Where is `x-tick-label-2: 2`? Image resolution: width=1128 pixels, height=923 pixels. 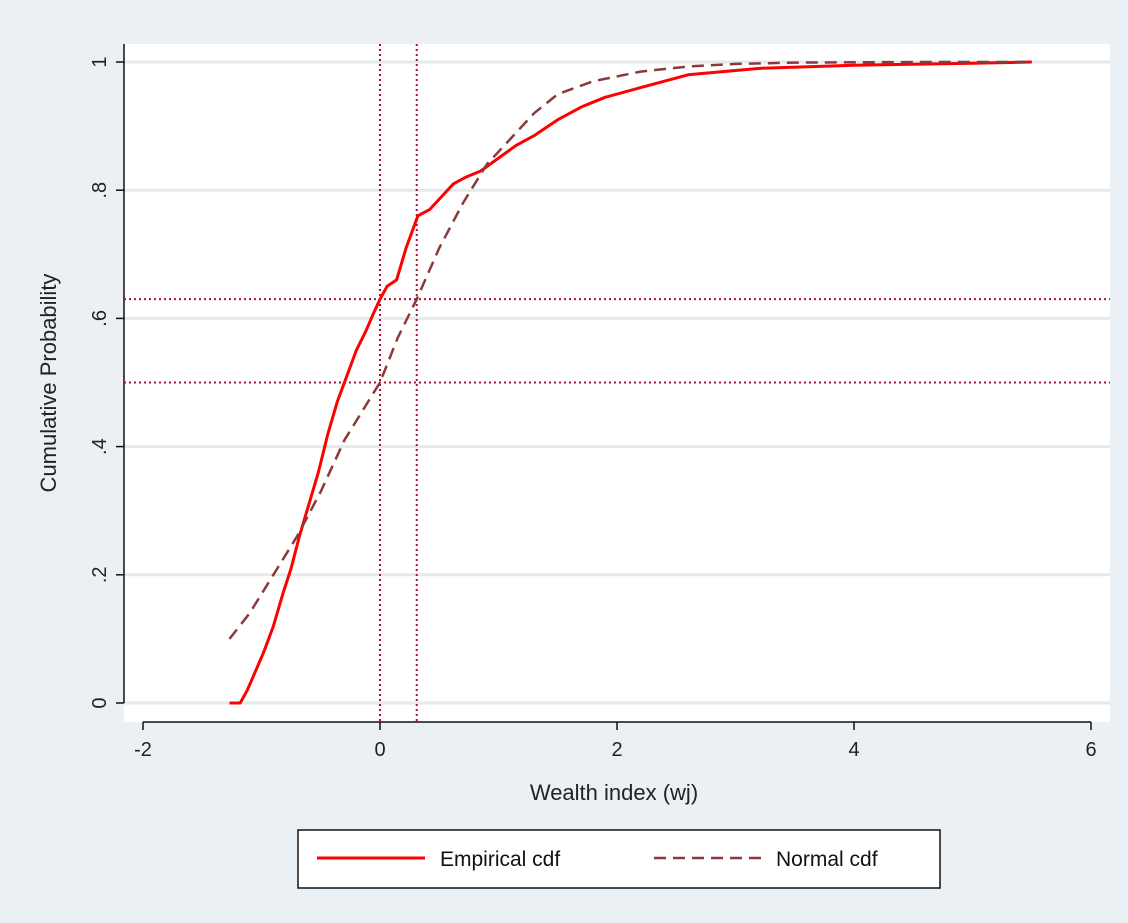
x-tick-label-2: 2 is located at coordinates (616, 750).